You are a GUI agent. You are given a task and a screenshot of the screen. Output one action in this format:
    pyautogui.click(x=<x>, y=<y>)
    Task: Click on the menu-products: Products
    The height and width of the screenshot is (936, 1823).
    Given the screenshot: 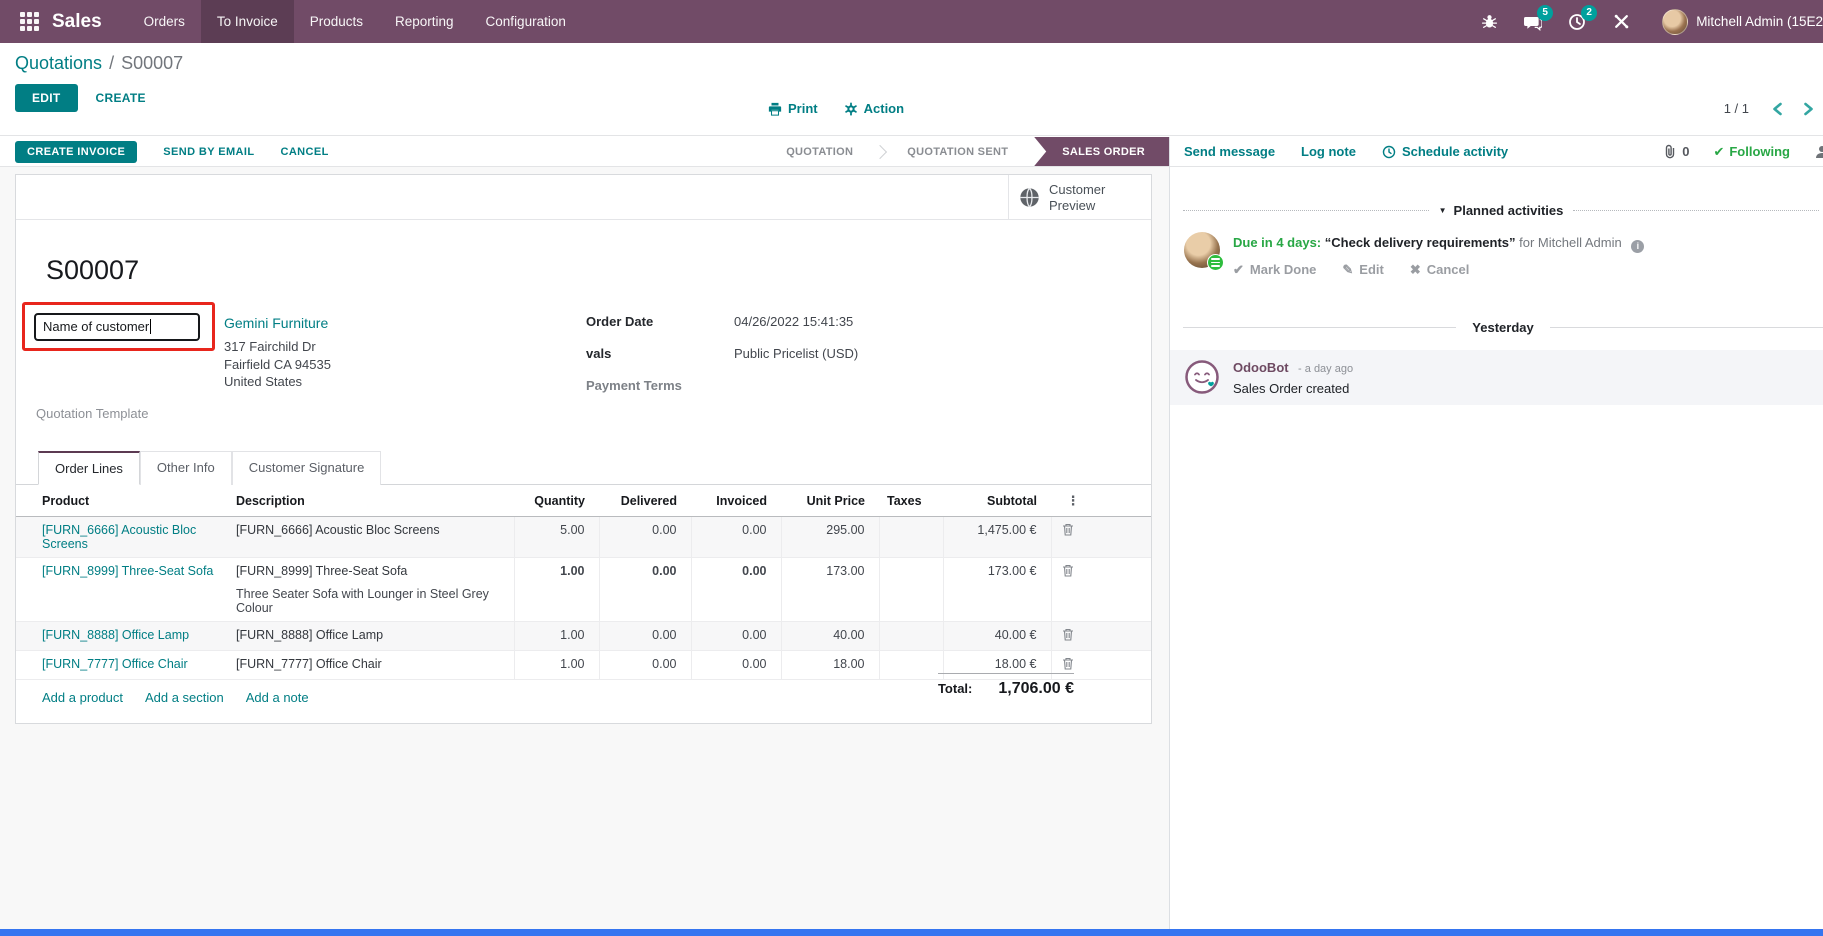 What is the action you would take?
    pyautogui.click(x=336, y=21)
    